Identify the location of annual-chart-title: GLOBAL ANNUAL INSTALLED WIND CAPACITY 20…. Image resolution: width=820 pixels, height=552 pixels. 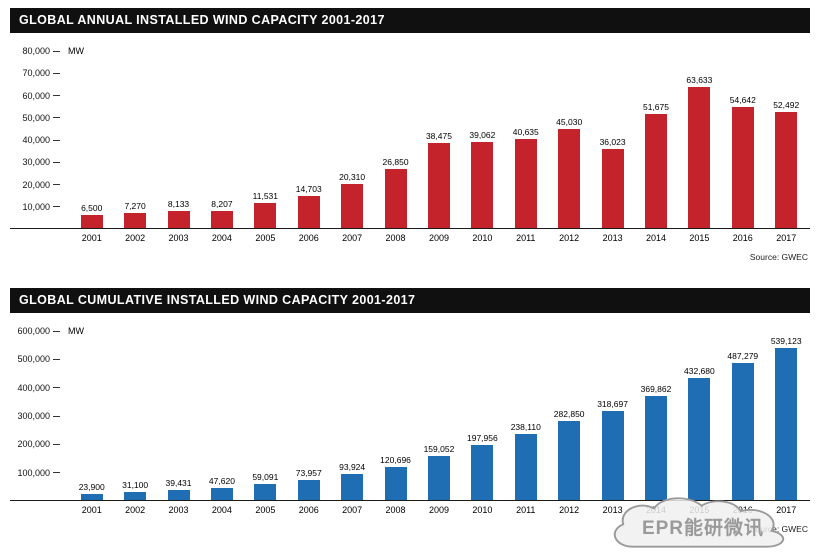
(410, 20).